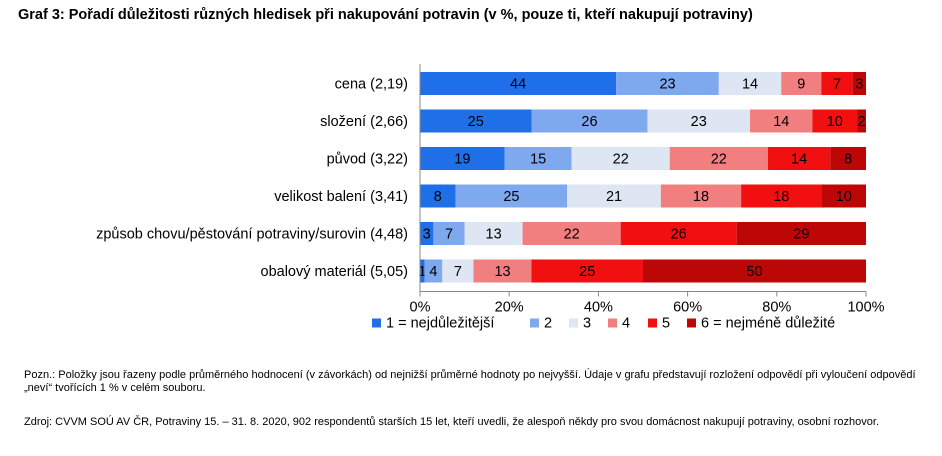  Describe the element at coordinates (598, 308) in the screenshot. I see `x-tick-label: 40%` at that location.